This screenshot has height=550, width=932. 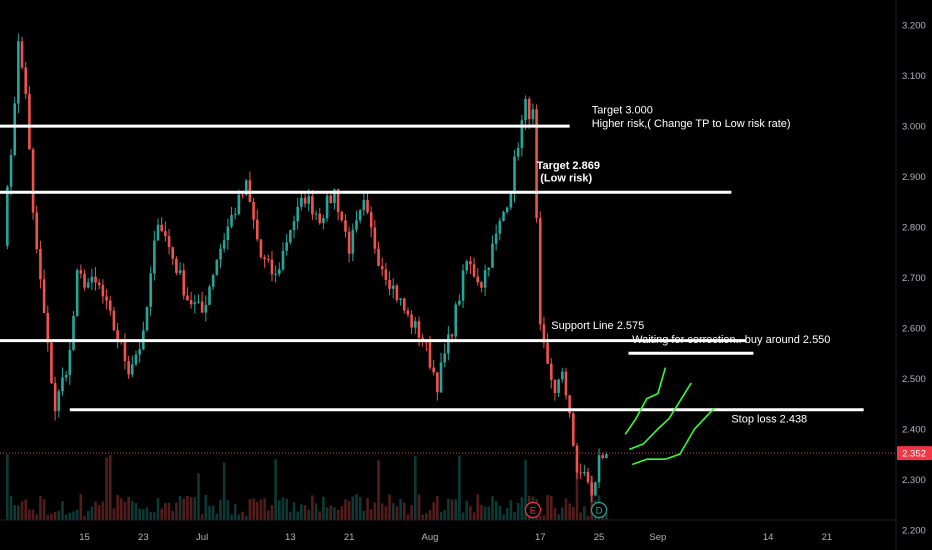 What do you see at coordinates (914, 127) in the screenshot?
I see `price-tick-label: 3.000` at bounding box center [914, 127].